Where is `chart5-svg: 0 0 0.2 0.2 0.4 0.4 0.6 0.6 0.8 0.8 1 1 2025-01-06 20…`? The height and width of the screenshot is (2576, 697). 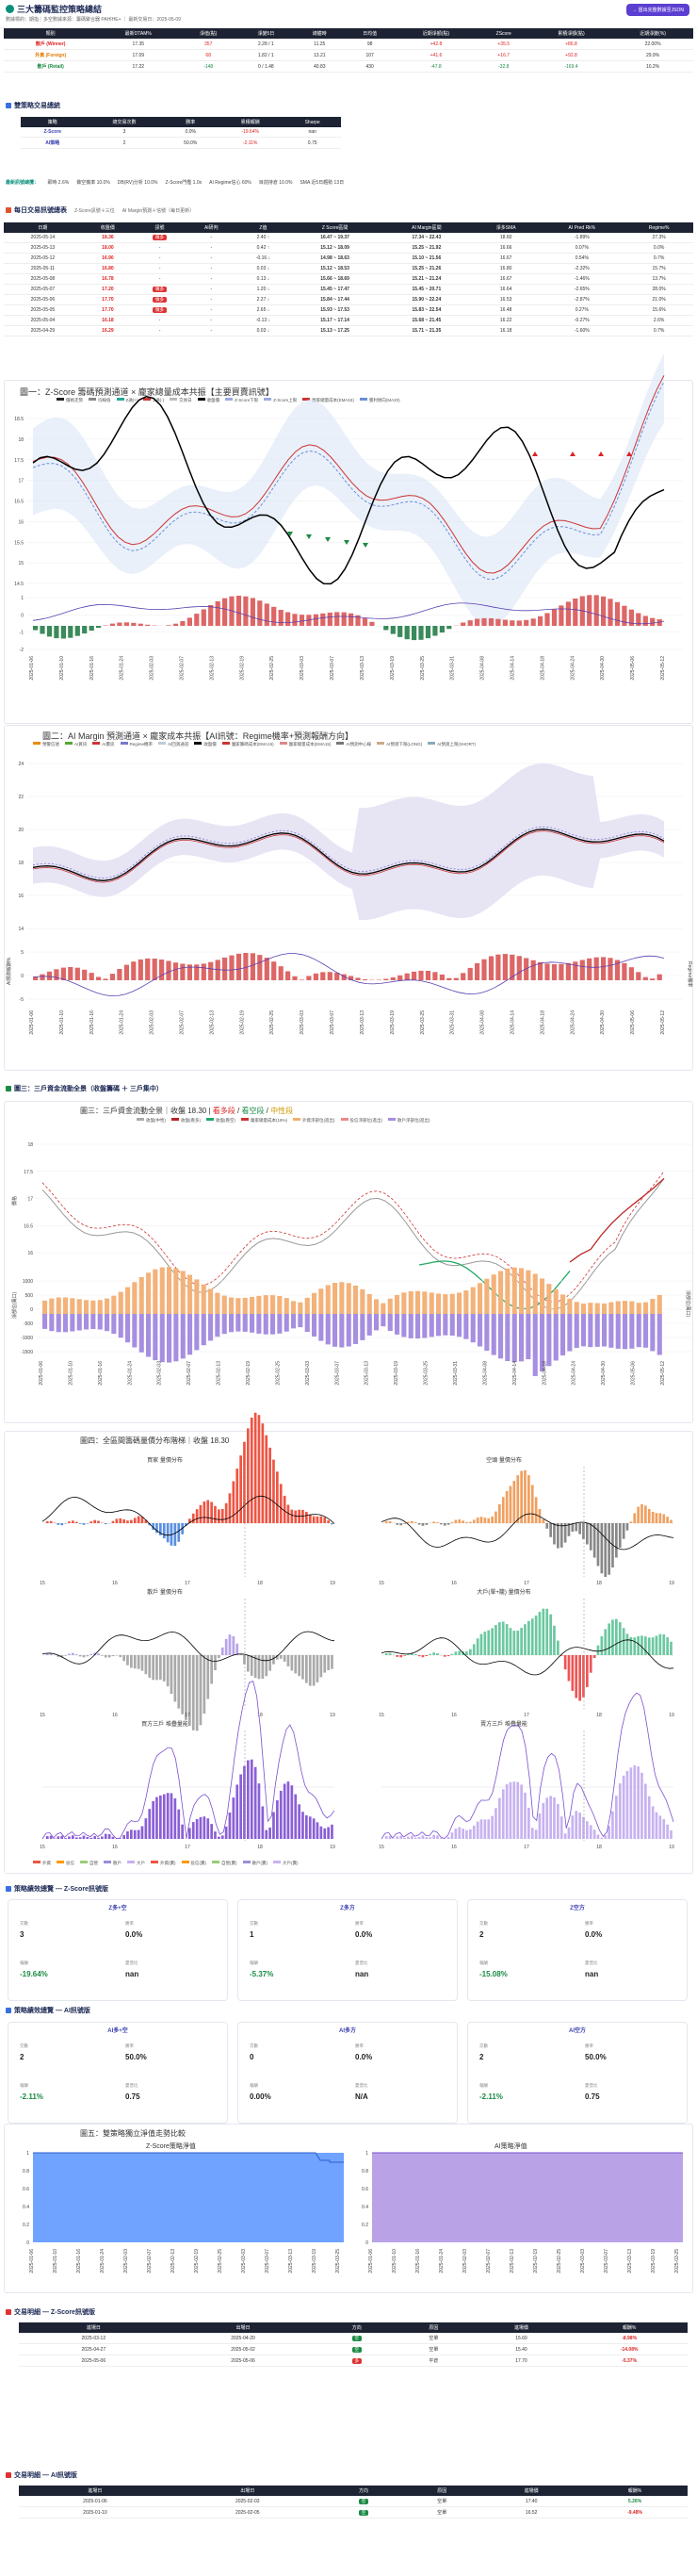 chart5-svg: 0 0 0.2 0.2 0.4 0.4 0.6 0.6 0.8 0.8 1 1 2025-01-06 20… is located at coordinates (353, 2212).